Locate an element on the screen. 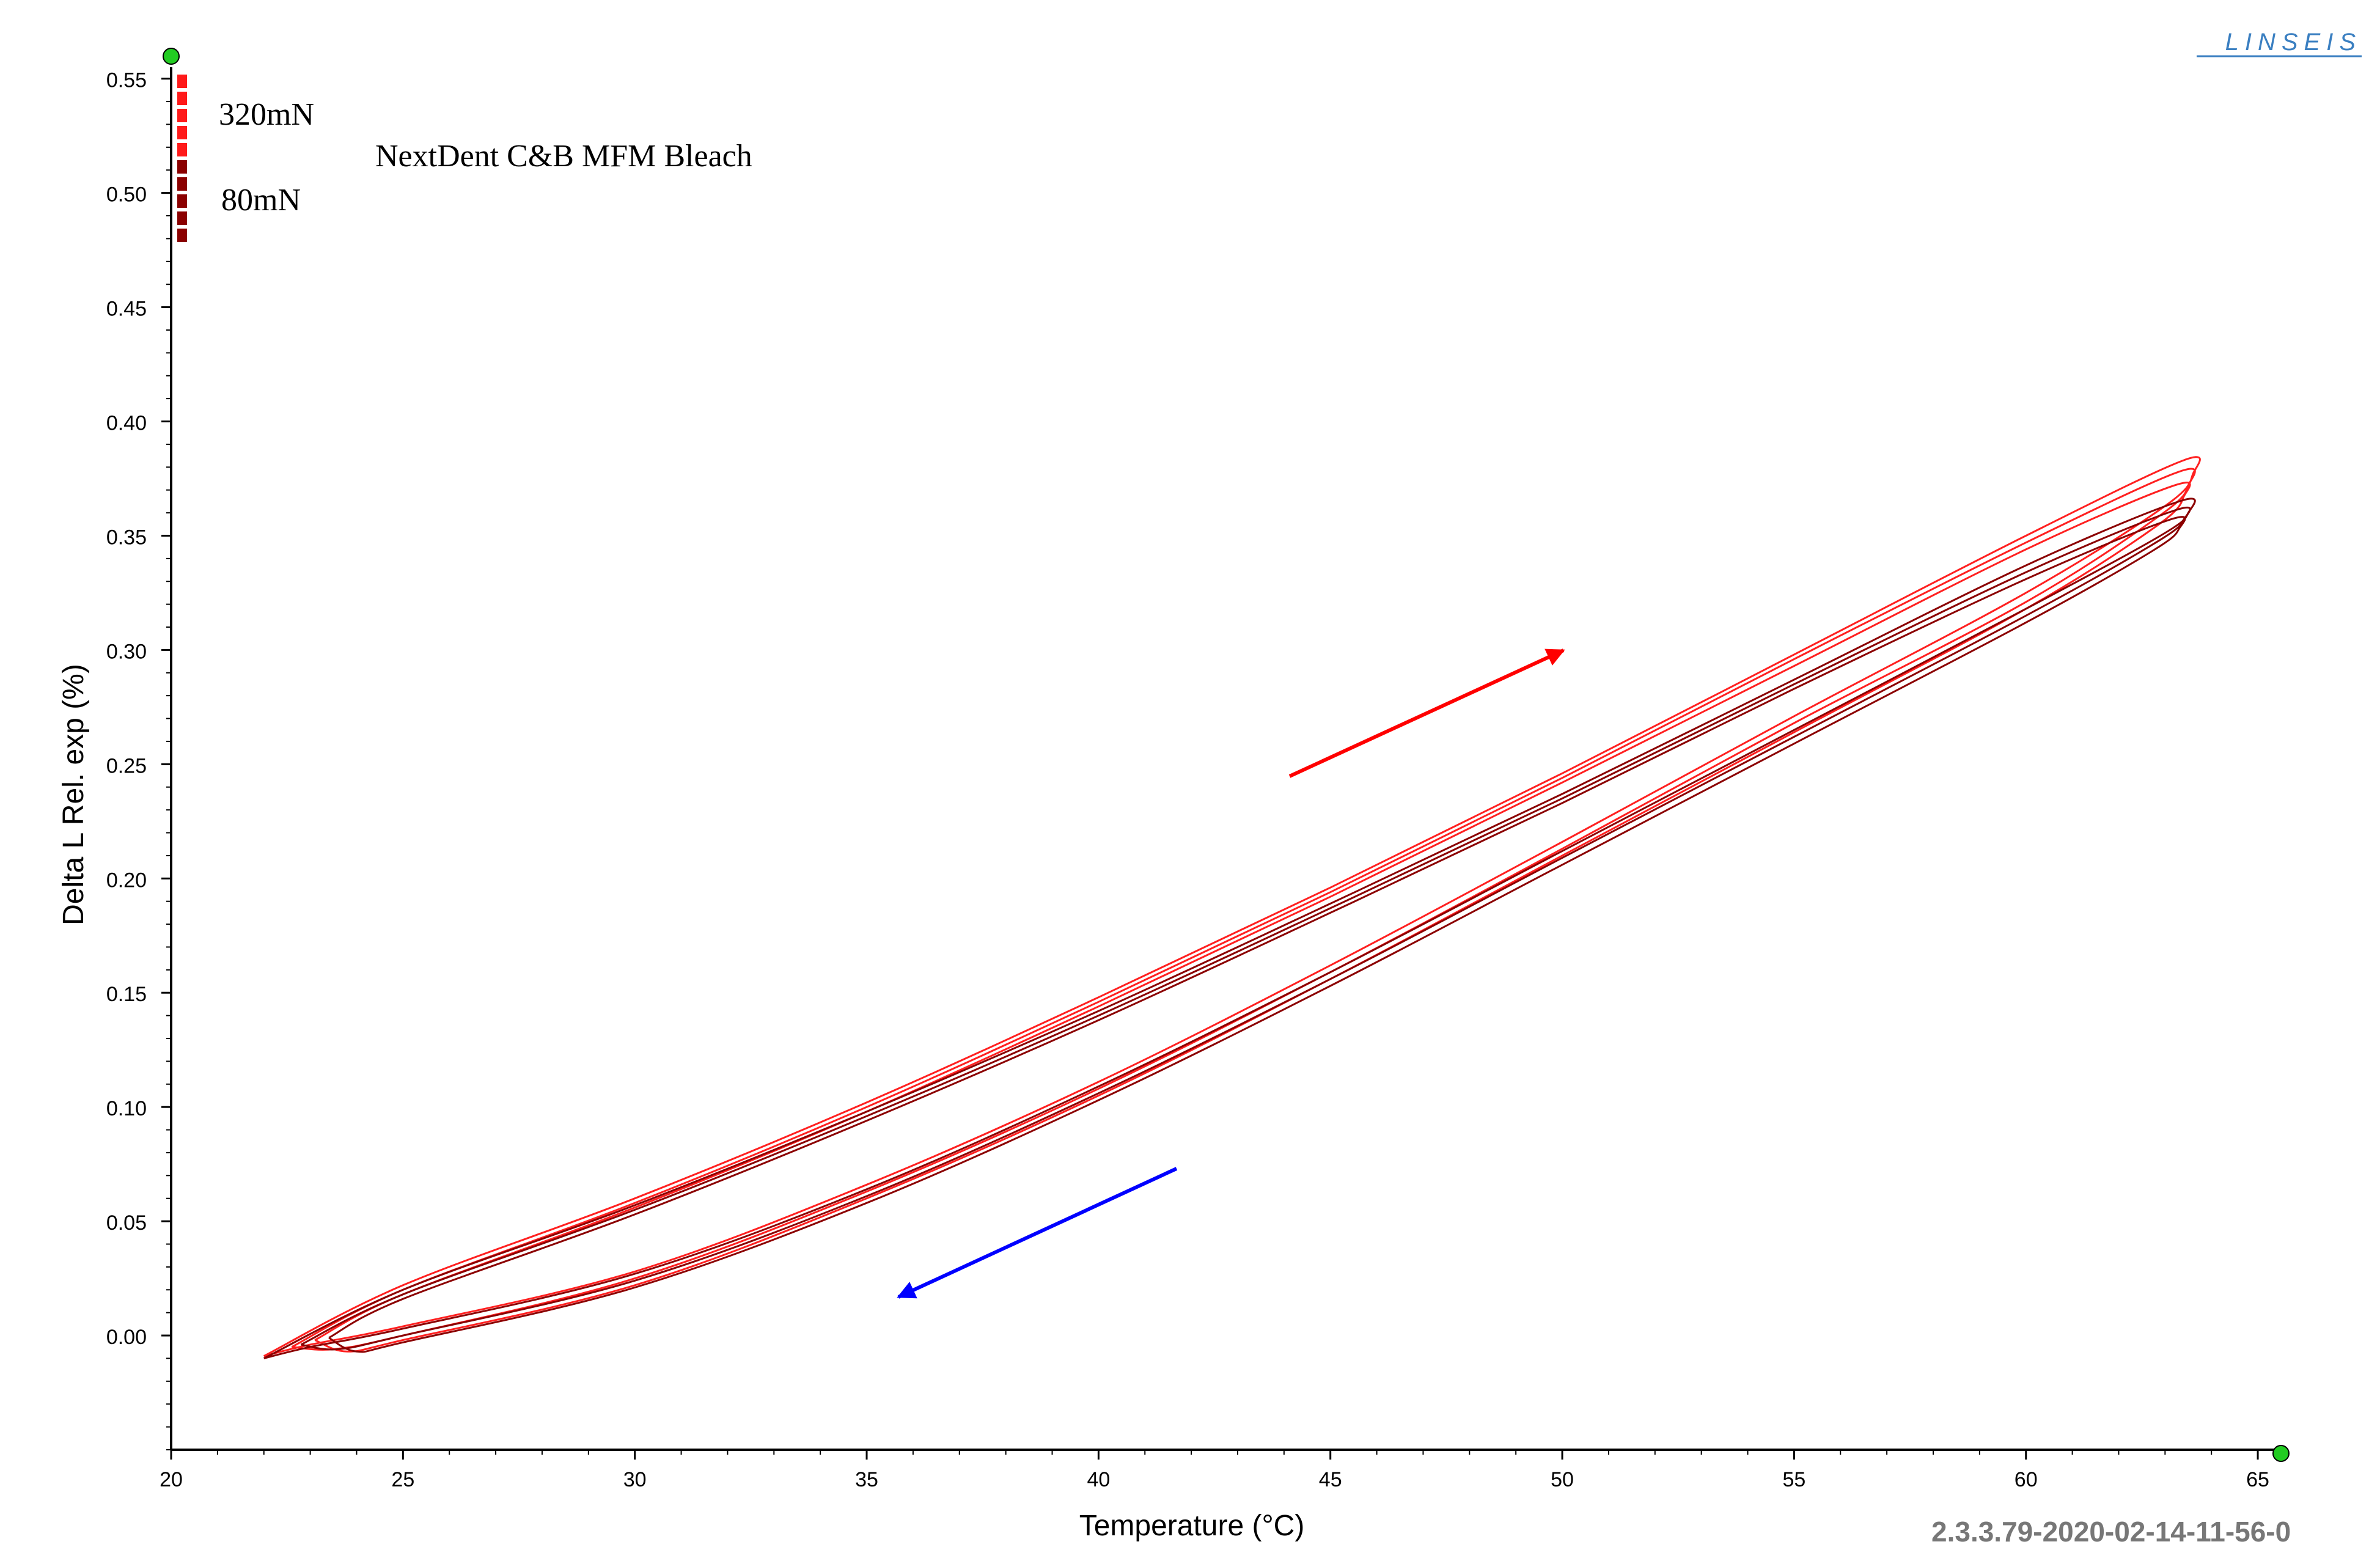 This screenshot has height=1550, width=2380. sample-label: NextDent C&B MFM Bleach is located at coordinates (563, 156).